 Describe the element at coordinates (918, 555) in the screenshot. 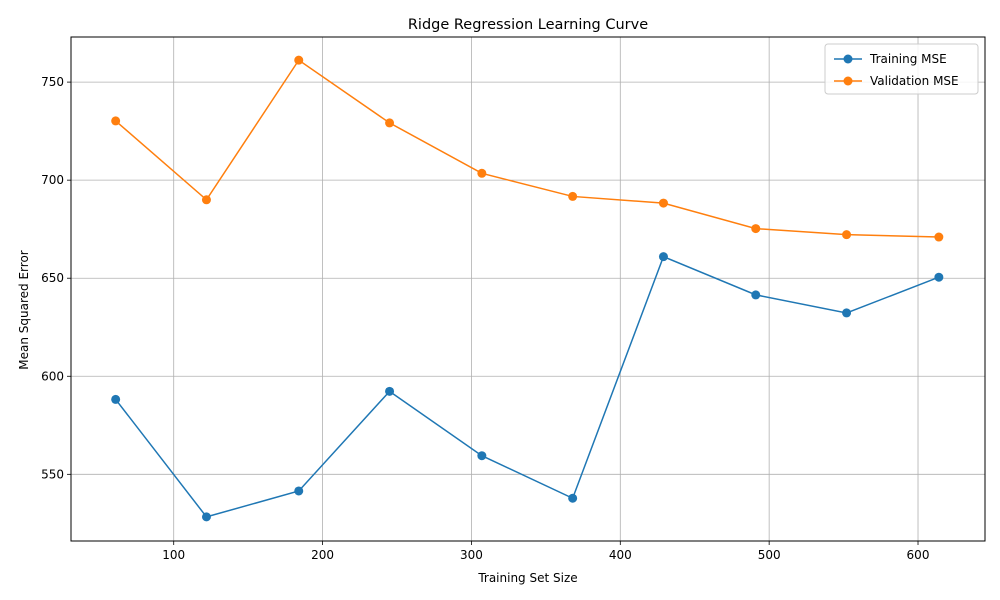

I see `x-tick-label: 600` at that location.